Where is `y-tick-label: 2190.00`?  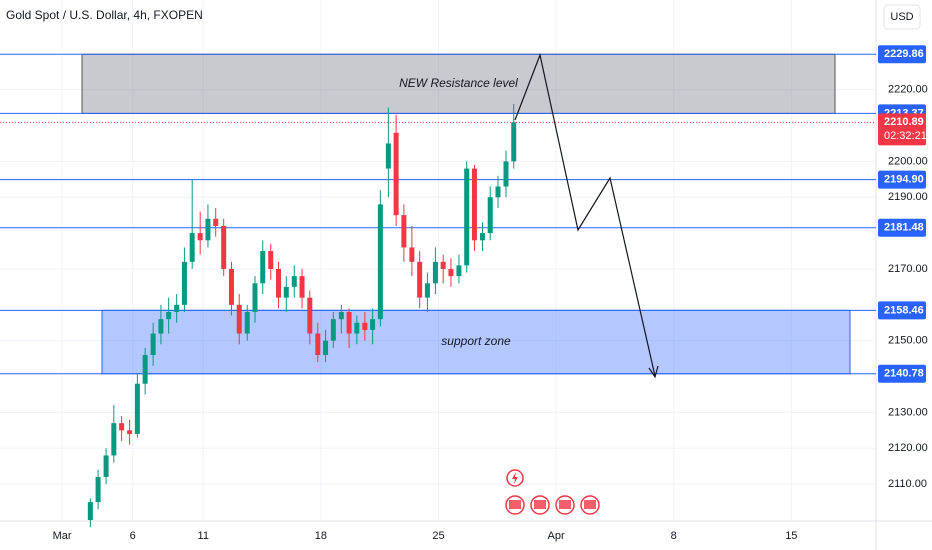 y-tick-label: 2190.00 is located at coordinates (908, 197).